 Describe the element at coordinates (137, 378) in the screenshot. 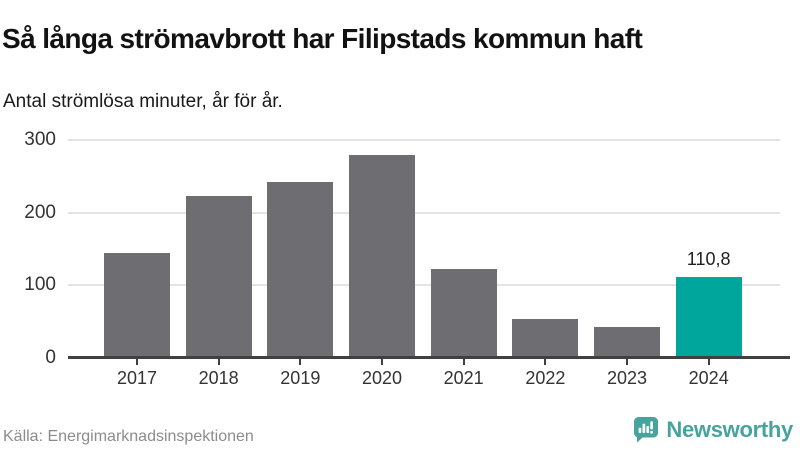

I see `x-tick-label: 2017` at that location.